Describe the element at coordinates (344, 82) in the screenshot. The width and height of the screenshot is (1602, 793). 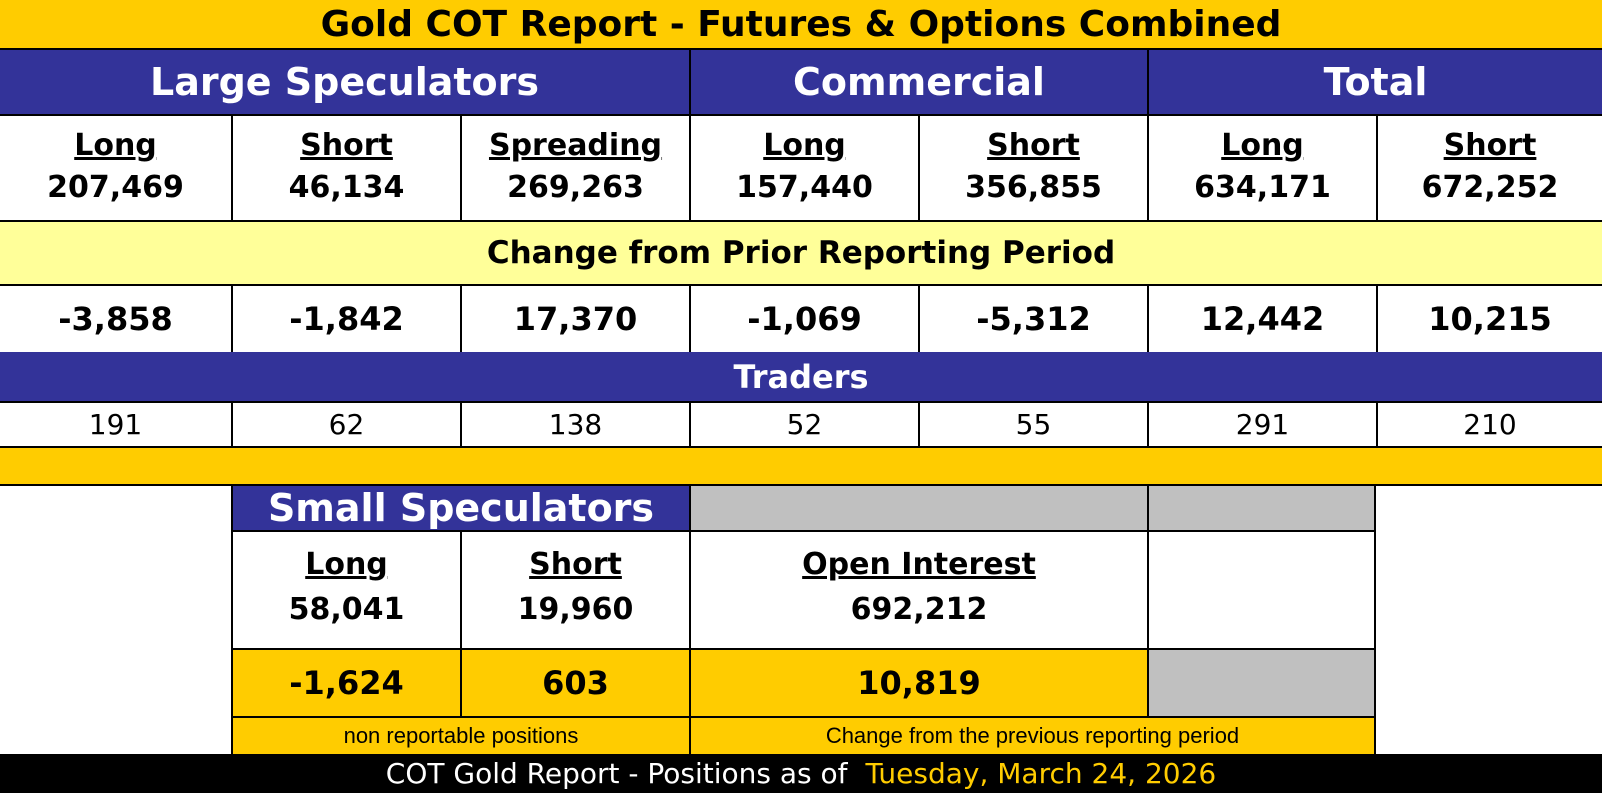
I see `group-large-speculators: Large Speculators` at that location.